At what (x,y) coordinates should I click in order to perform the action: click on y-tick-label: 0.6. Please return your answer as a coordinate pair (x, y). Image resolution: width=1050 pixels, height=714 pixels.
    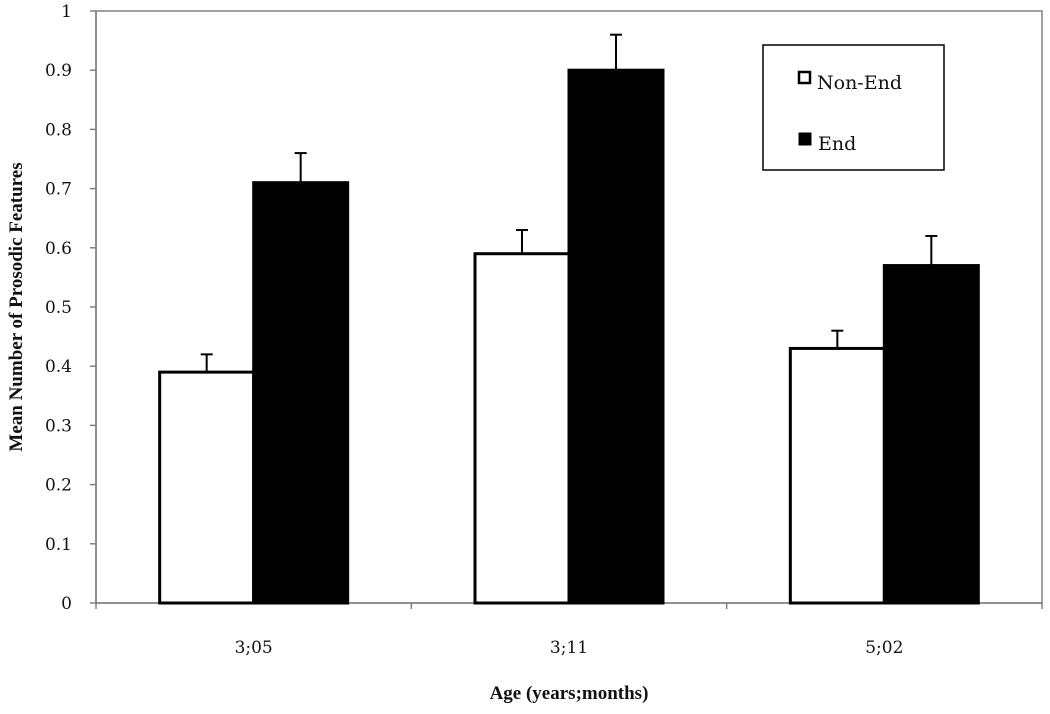
    Looking at the image, I should click on (58, 249).